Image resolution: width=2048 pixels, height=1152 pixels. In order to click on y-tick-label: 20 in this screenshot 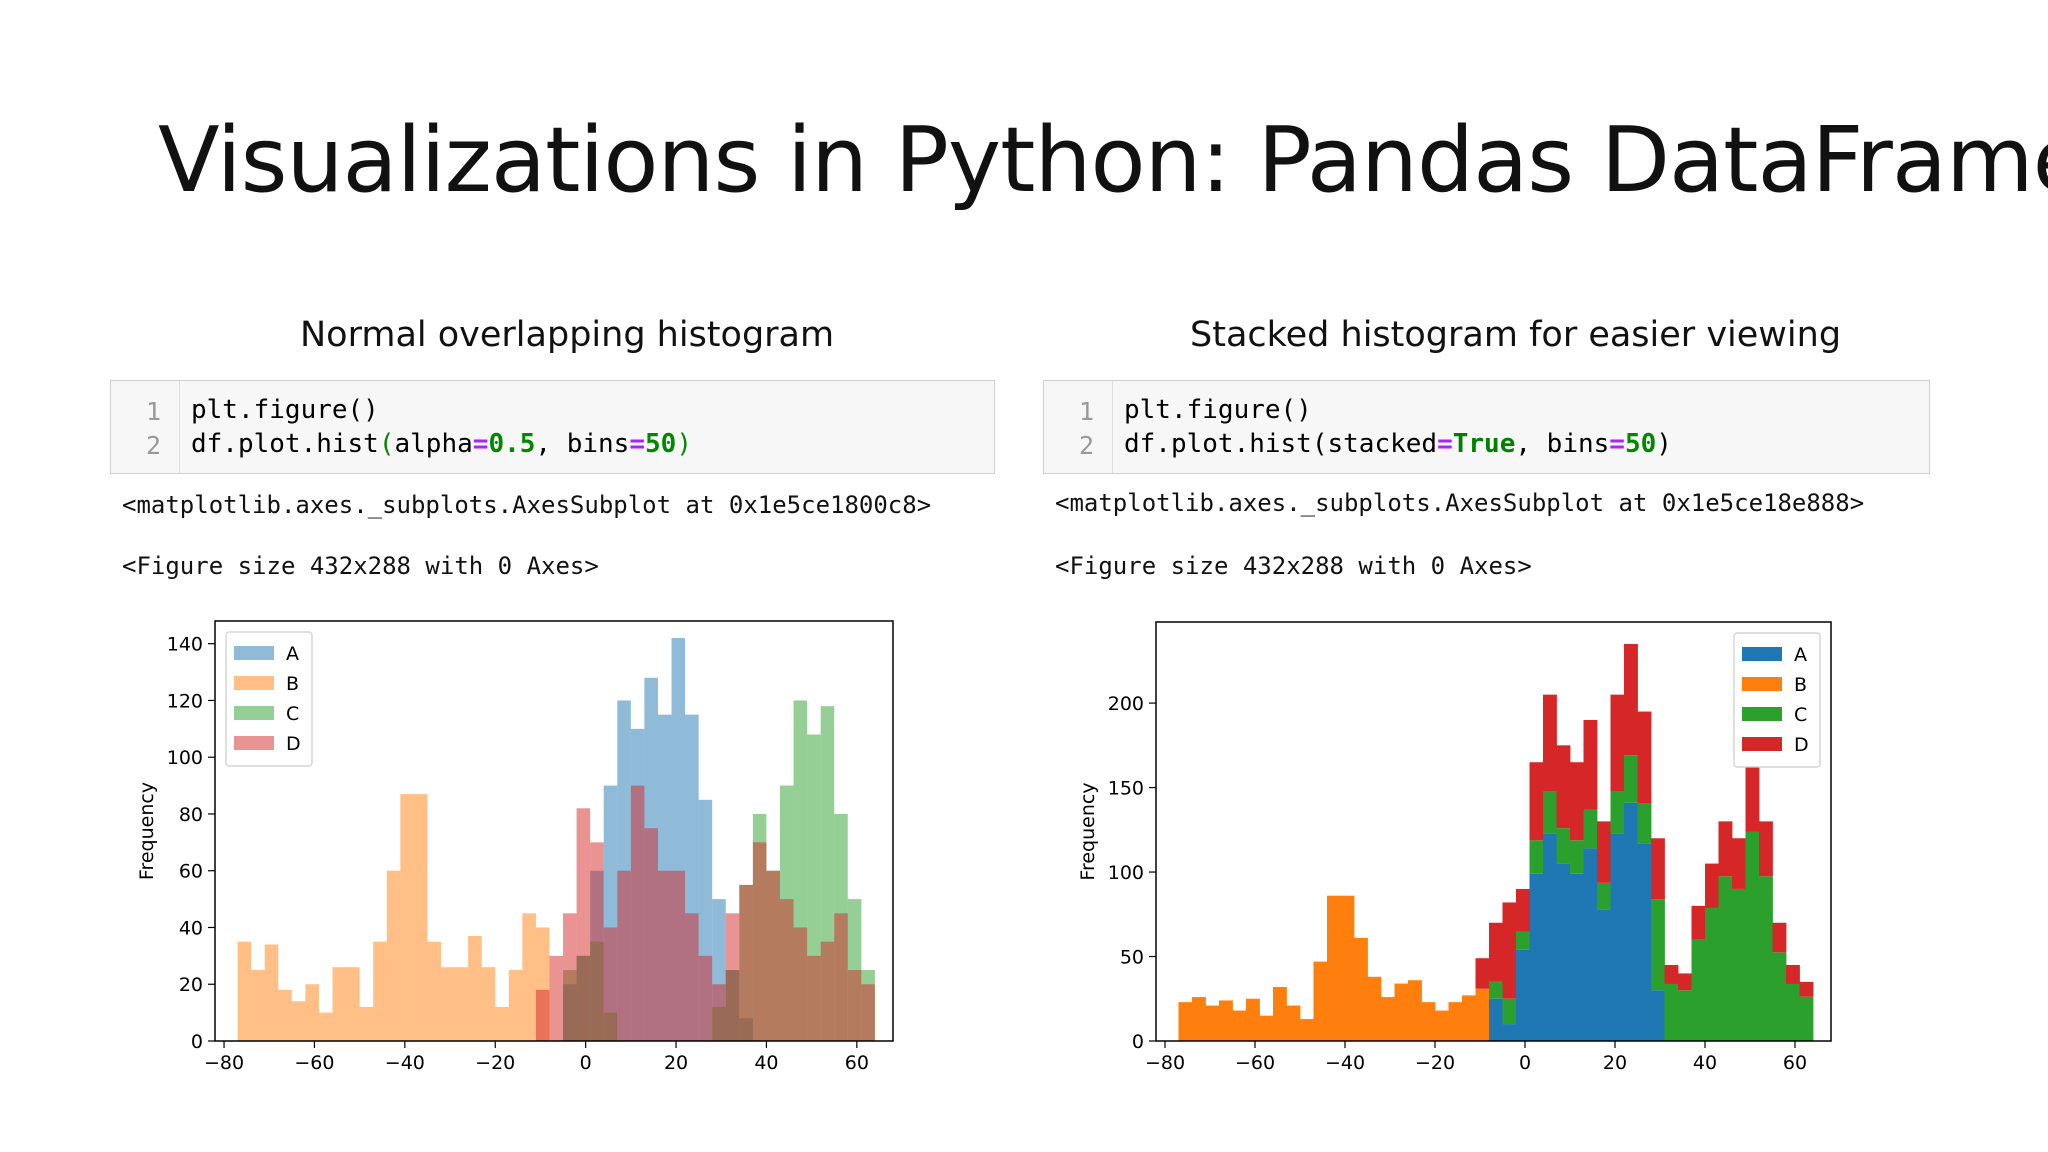, I will do `click(191, 985)`.